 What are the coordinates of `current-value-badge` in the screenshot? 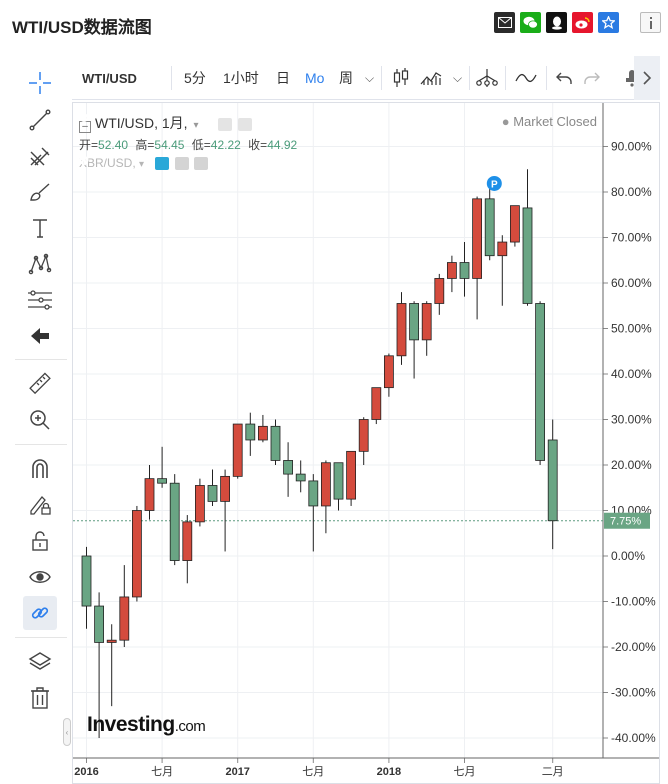 It's located at (627, 520).